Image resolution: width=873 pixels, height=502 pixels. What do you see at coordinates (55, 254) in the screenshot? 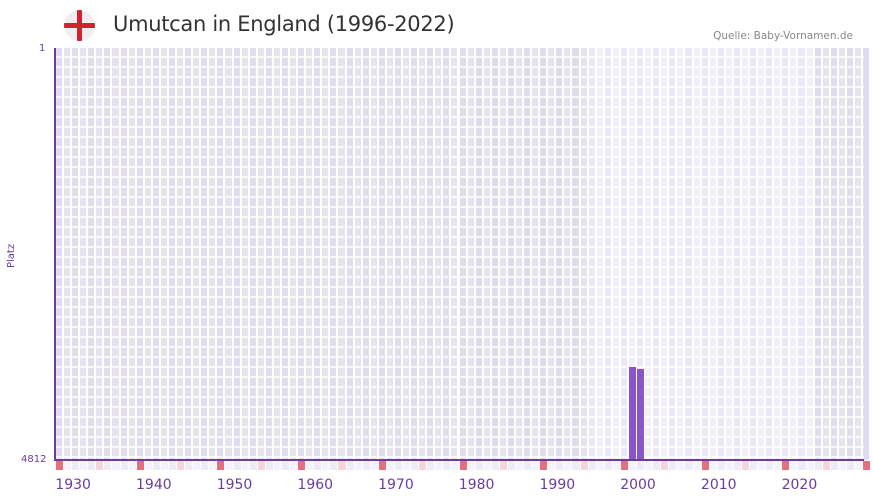
I see `y-axis-line` at bounding box center [55, 254].